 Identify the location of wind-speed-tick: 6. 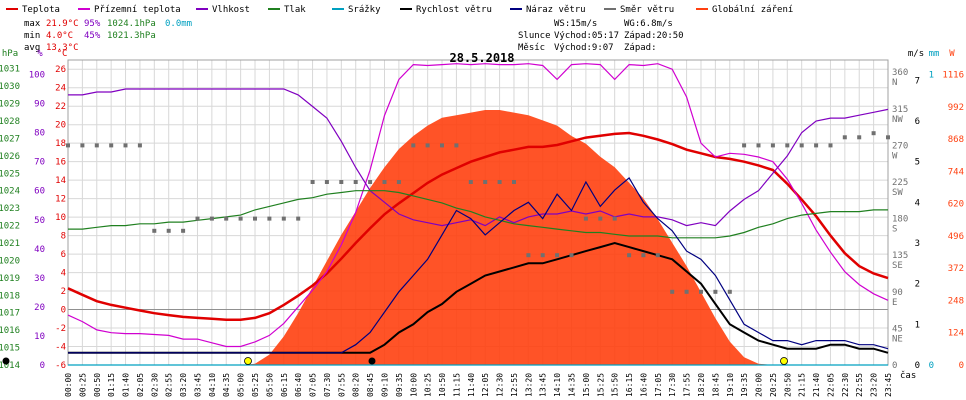
(917, 122).